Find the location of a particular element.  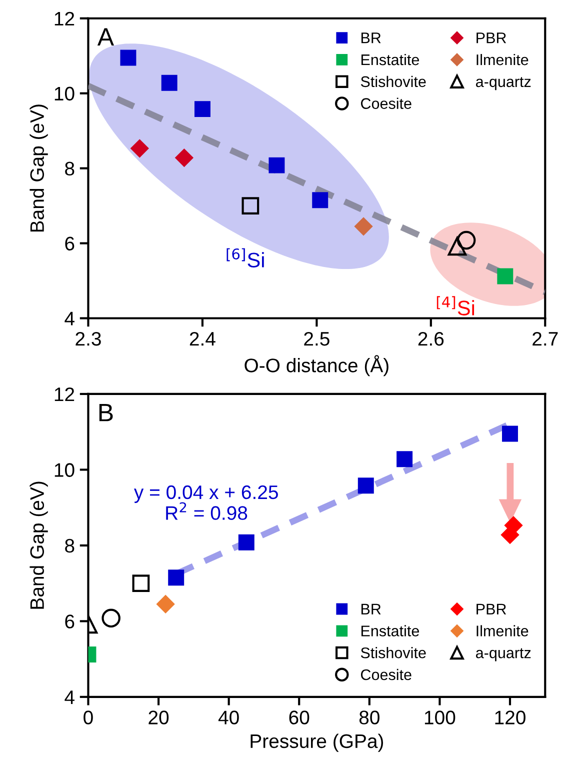

annotation: $^{[4]}$Si is located at coordinates (455, 306).